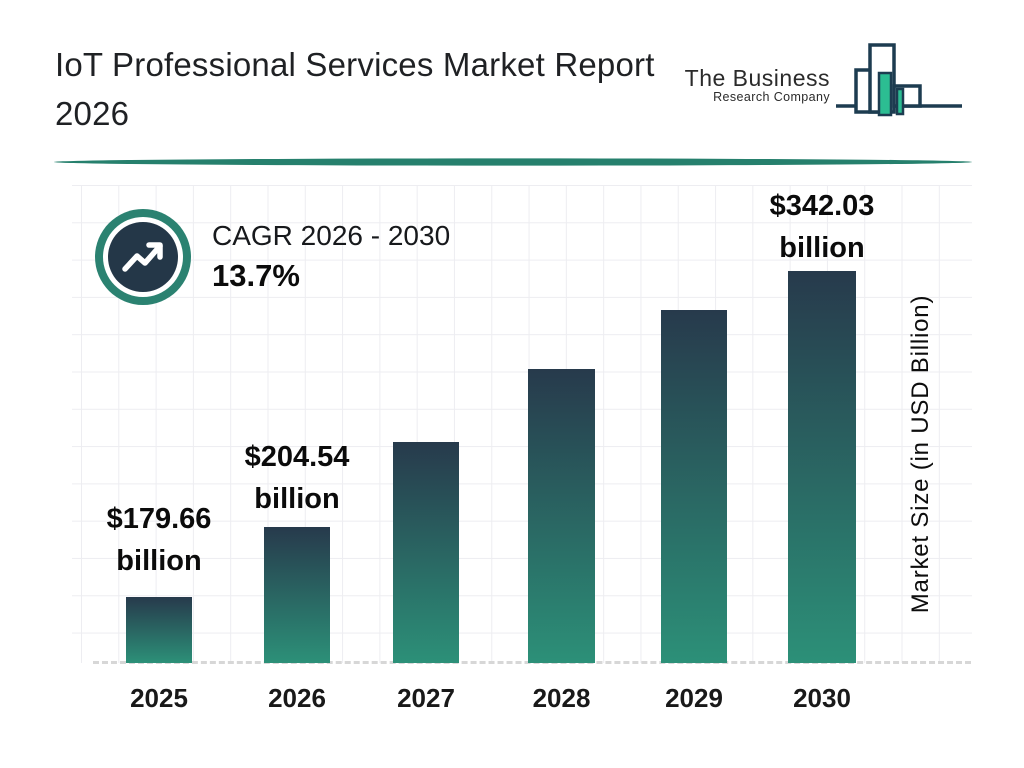  Describe the element at coordinates (561, 698) in the screenshot. I see `x-axis-label-2028: 2028` at that location.